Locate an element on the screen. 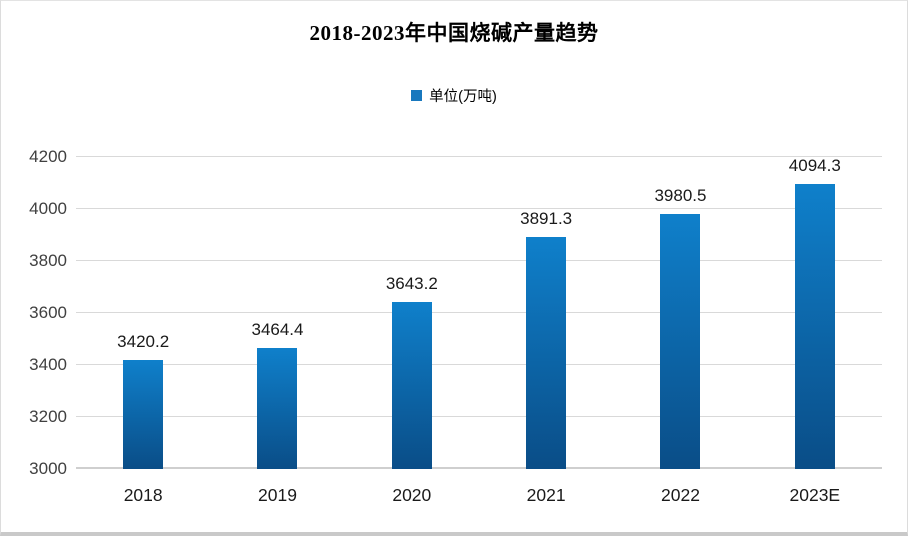 The image size is (908, 536). value-label: 3891.3 is located at coordinates (546, 219).